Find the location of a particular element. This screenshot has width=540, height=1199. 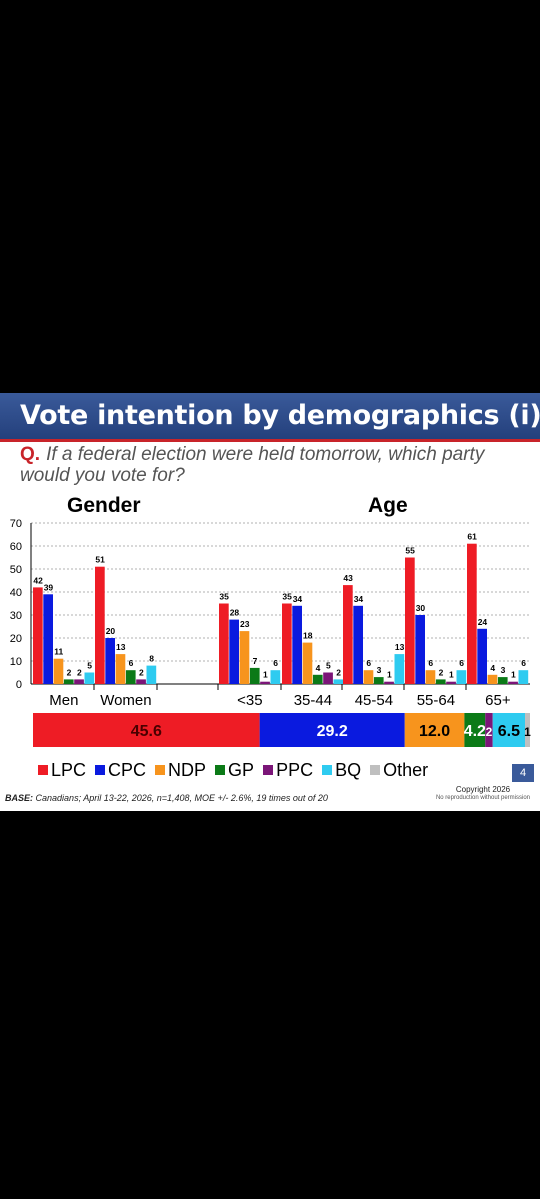

stacked-label: 4.2 is located at coordinates (475, 731).